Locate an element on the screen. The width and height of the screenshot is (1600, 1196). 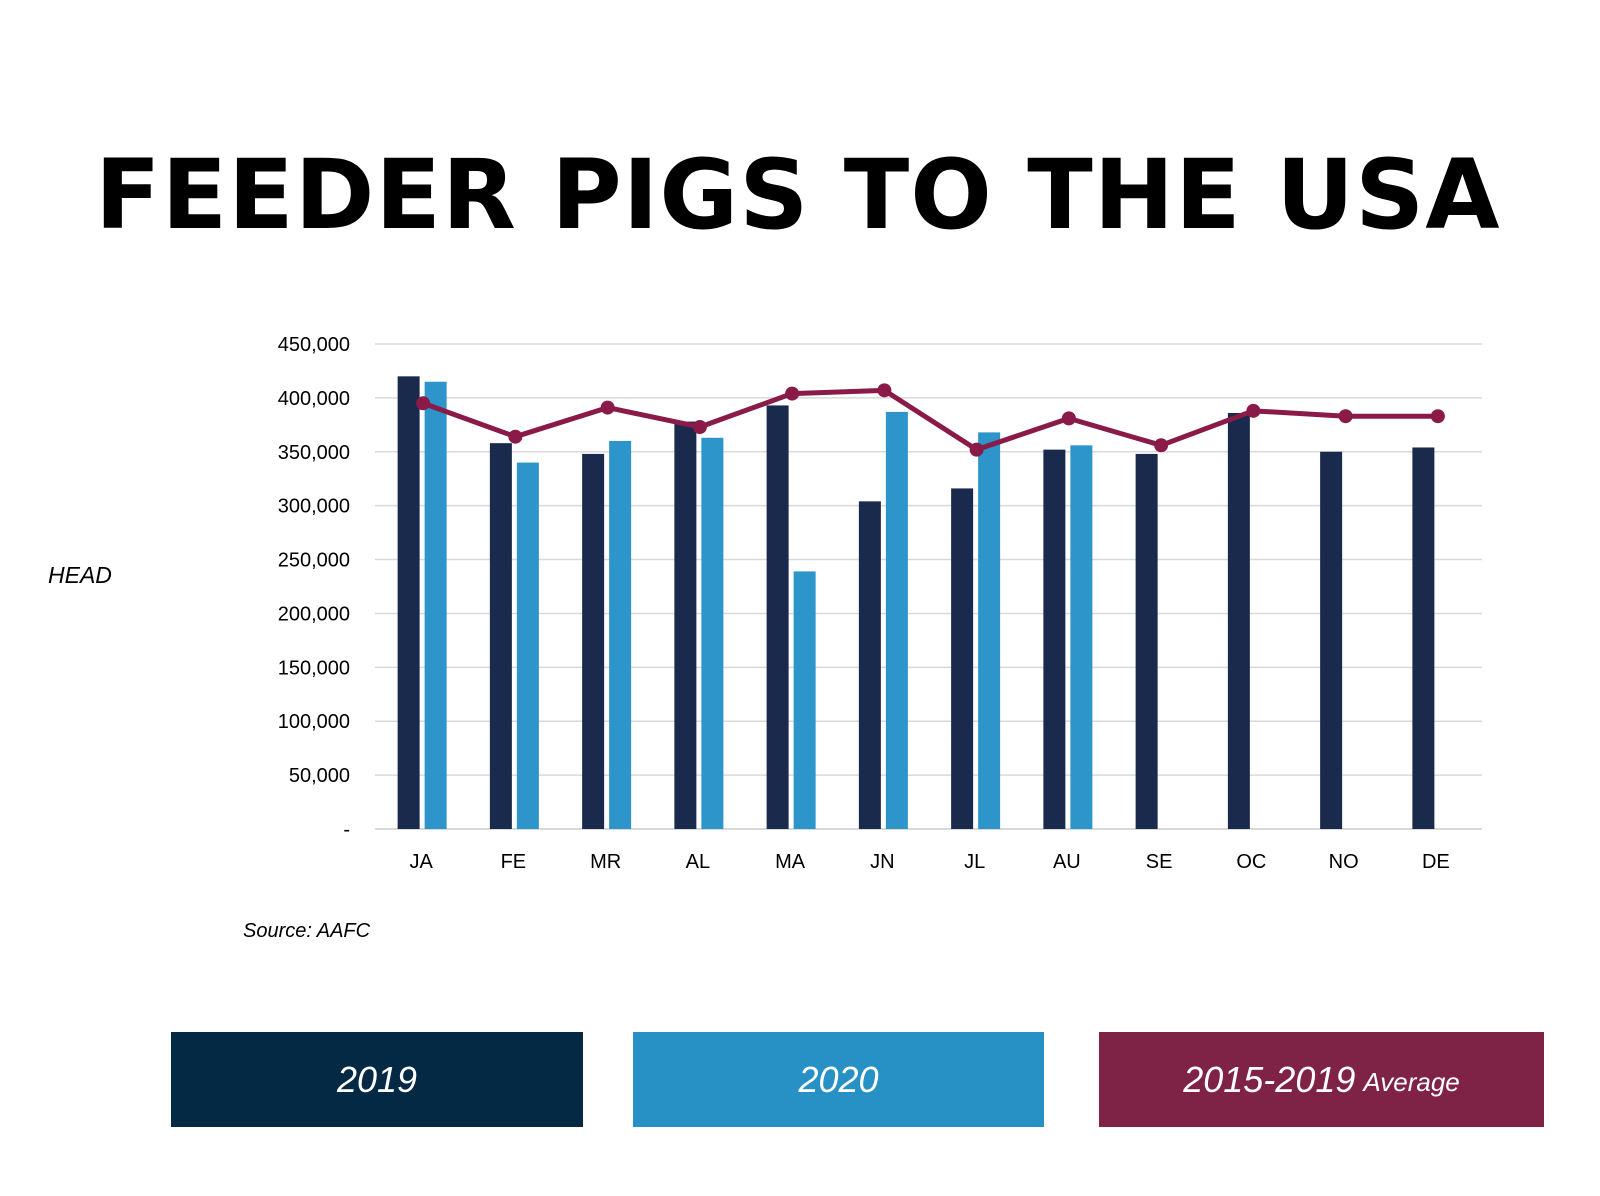
x-tick-label: JL is located at coordinates (974, 862).